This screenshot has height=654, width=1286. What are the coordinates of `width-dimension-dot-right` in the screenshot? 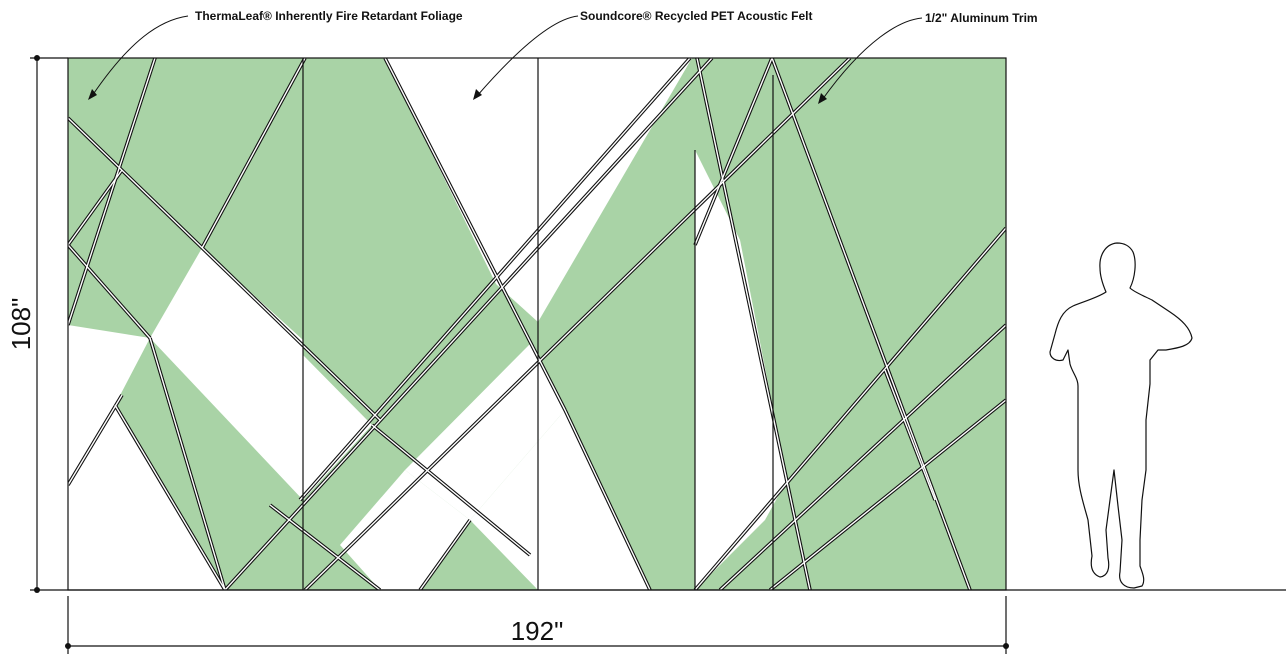 It's located at (1006, 646).